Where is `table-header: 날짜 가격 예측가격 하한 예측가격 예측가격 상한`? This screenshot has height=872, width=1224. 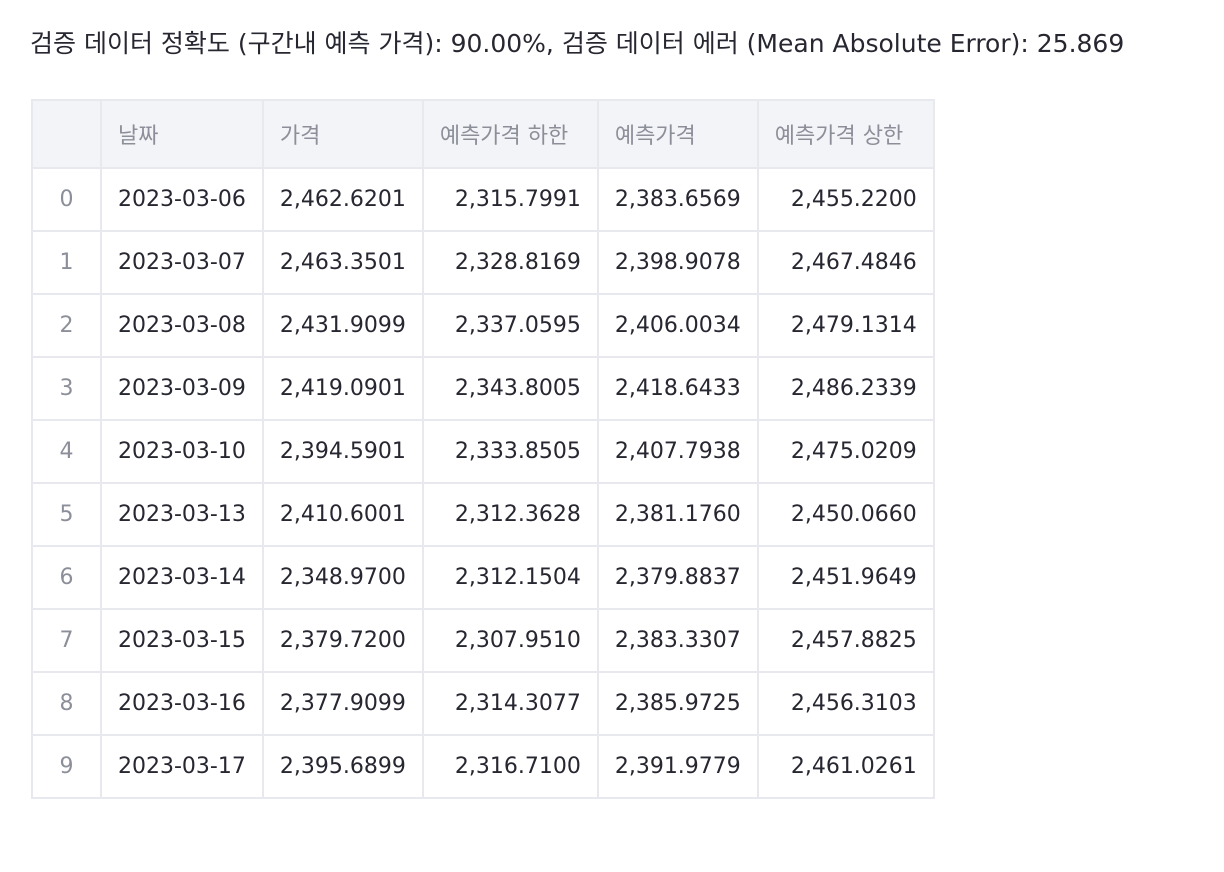 table-header: 날짜 가격 예측가격 하한 예측가격 예측가격 상한 is located at coordinates (483, 134).